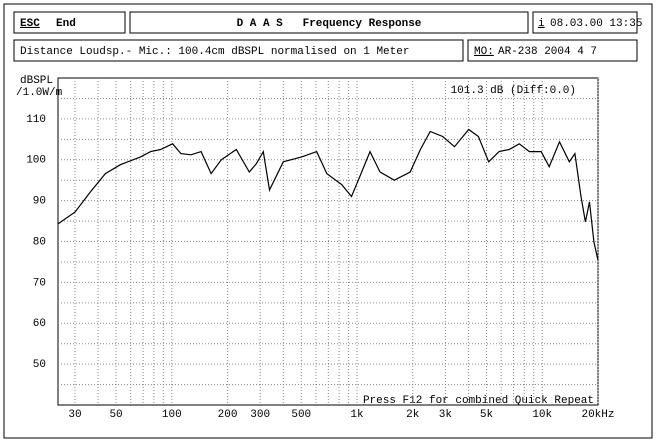 This screenshot has height=448, width=657. What do you see at coordinates (542, 415) in the screenshot?
I see `x-tick-label: 10k` at bounding box center [542, 415].